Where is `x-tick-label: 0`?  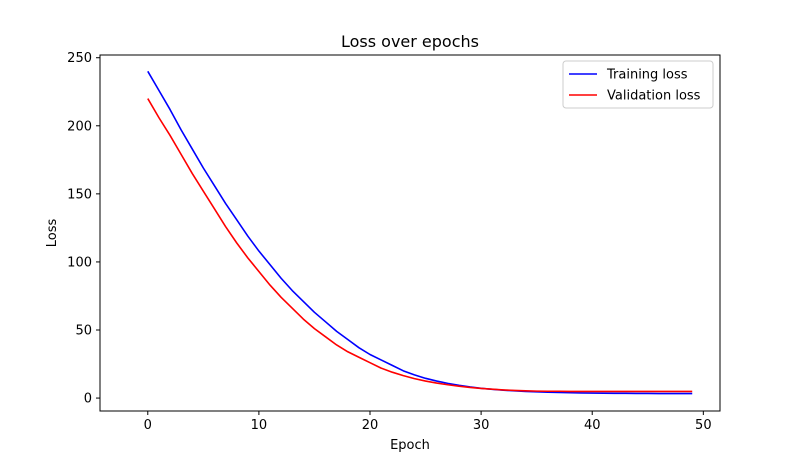
x-tick-label: 0 is located at coordinates (148, 425).